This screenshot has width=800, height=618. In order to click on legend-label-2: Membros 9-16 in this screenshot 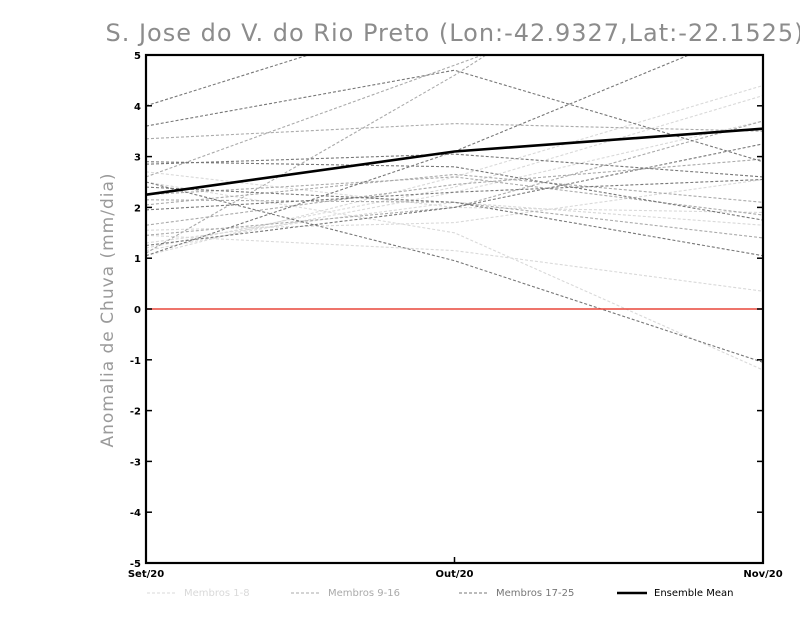, I will do `click(364, 593)`.